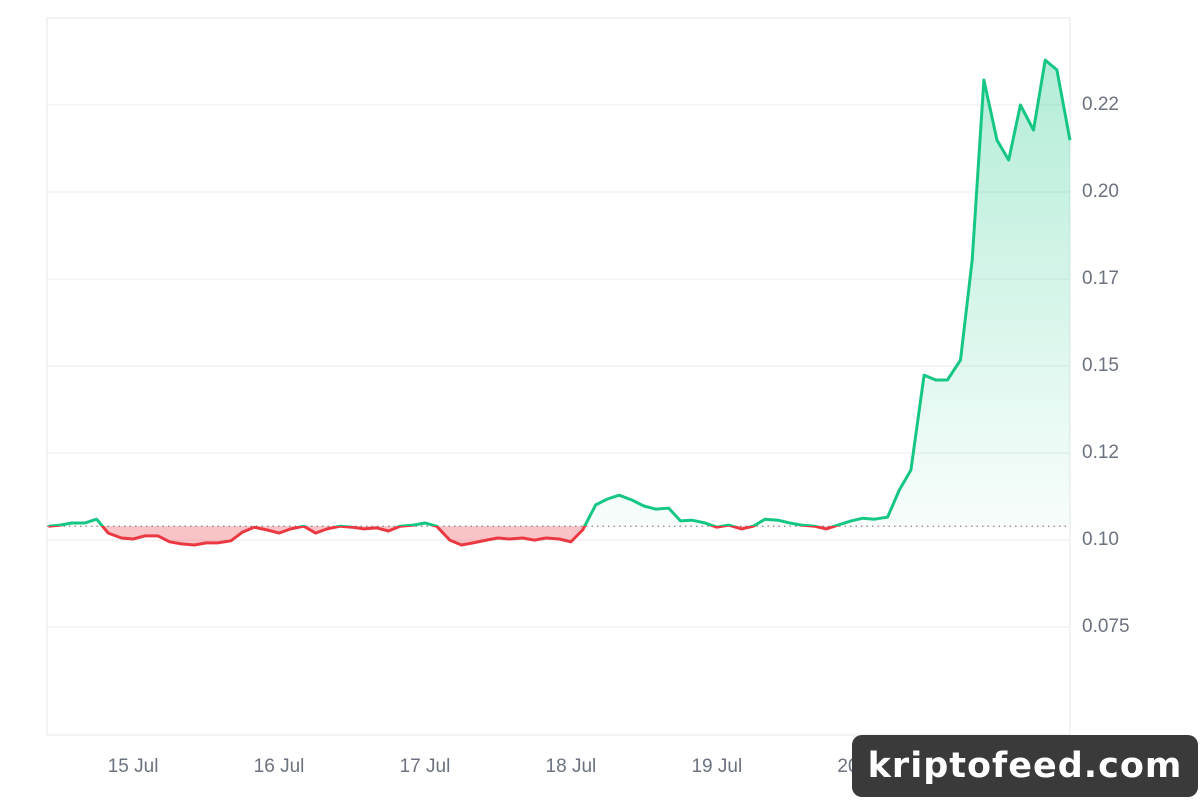 This screenshot has width=1200, height=800. I want to click on x-tick-label: 19 Jul, so click(716, 766).